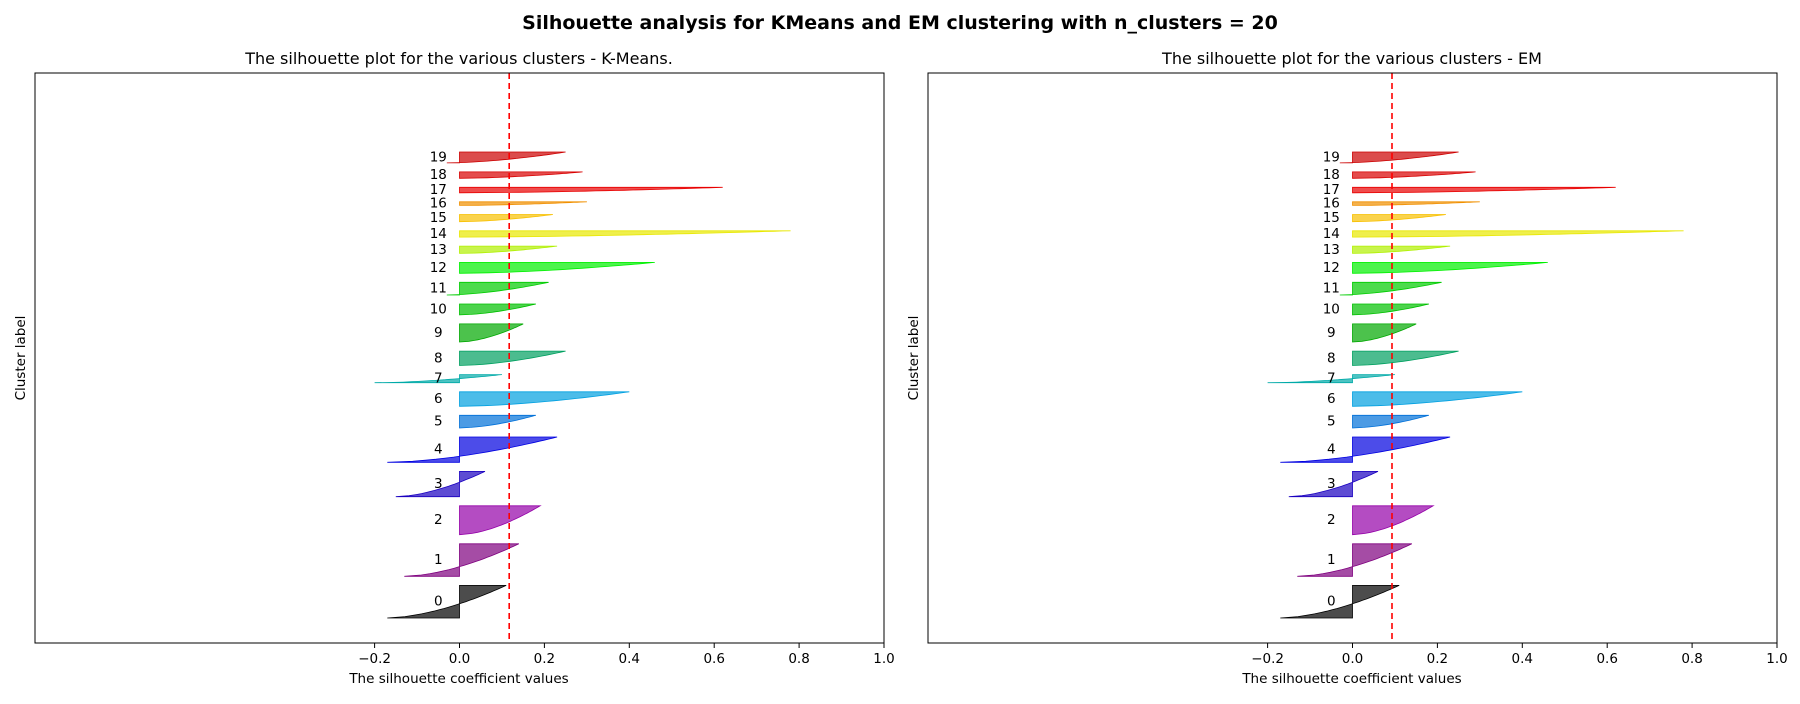 The height and width of the screenshot is (704, 1800). I want to click on kmeans-cluster-13-area, so click(508, 249).